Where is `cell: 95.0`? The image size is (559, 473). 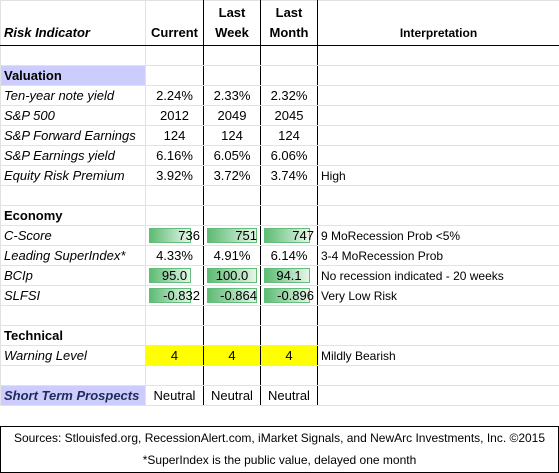 cell: 95.0 is located at coordinates (175, 276).